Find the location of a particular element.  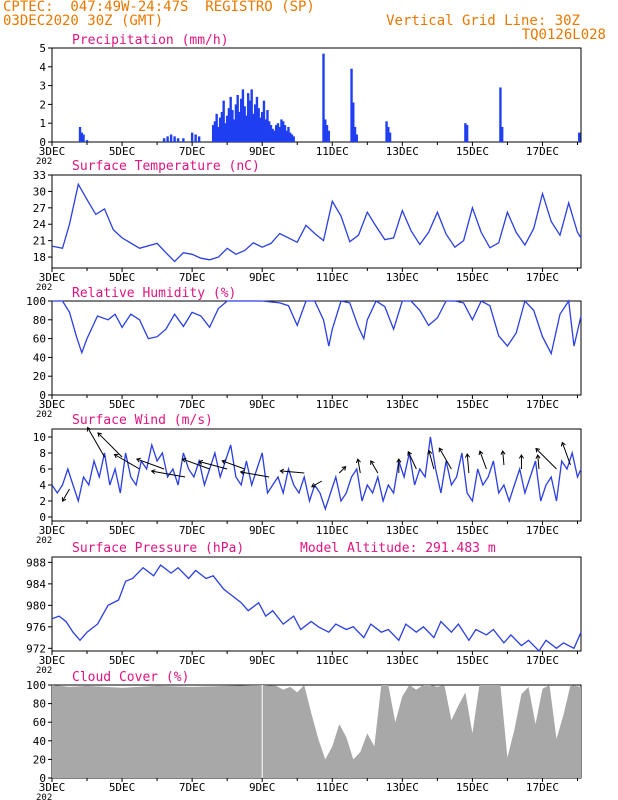

cloud-xtick-label: 7DEC is located at coordinates (192, 787).